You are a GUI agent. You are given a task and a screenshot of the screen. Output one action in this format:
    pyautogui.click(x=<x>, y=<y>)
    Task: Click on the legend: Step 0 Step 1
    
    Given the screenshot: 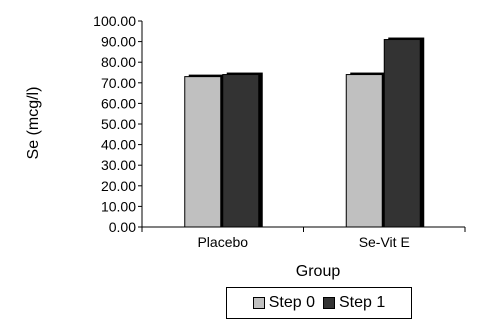 What is the action you would take?
    pyautogui.click(x=319, y=303)
    